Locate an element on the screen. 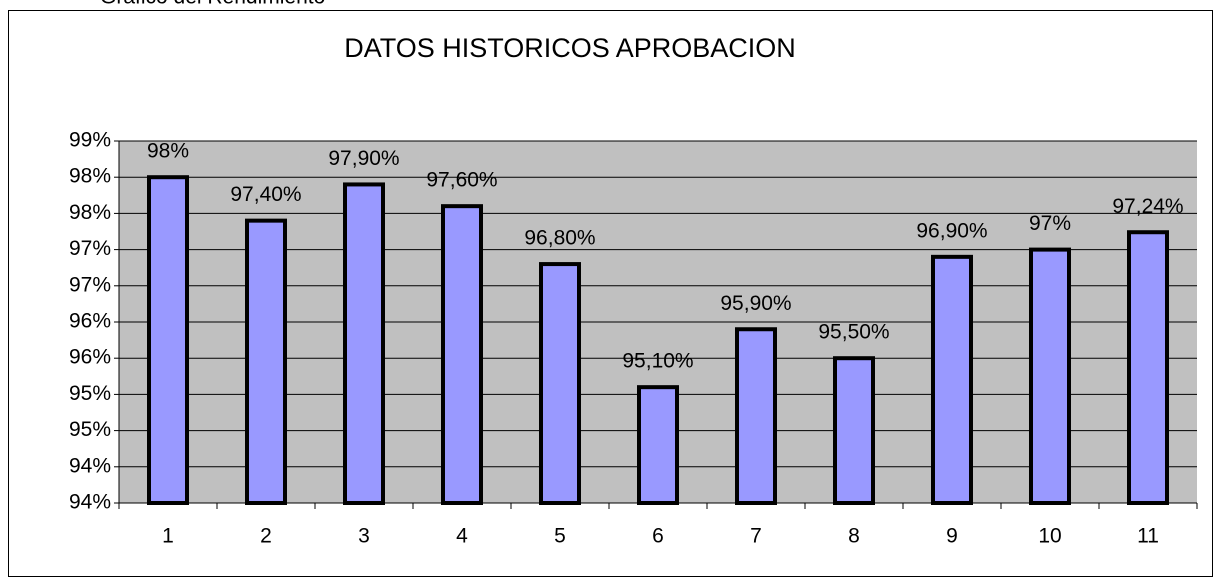 Image resolution: width=1225 pixels, height=584 pixels. data-label: 95,10% is located at coordinates (657, 361).